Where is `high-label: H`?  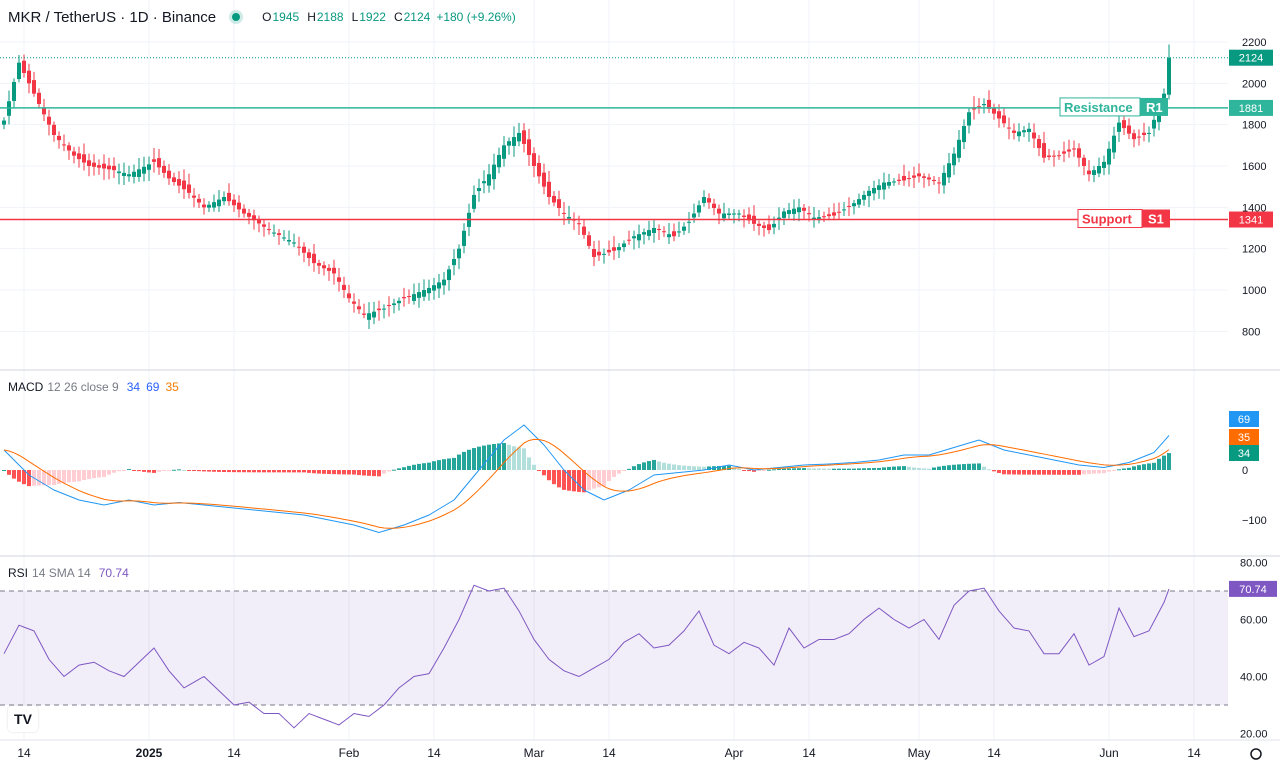 high-label: H is located at coordinates (311, 17).